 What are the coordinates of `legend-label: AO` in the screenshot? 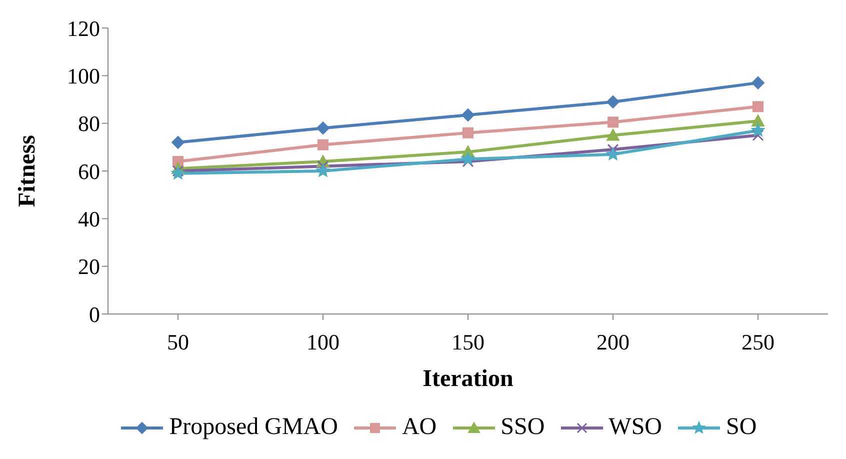 It's located at (419, 427).